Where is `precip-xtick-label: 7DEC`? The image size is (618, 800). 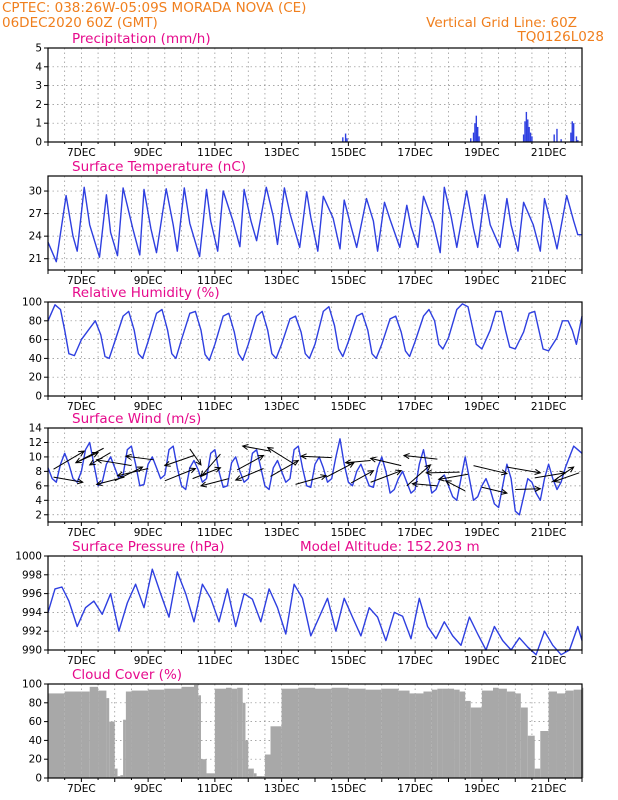 precip-xtick-label: 7DEC is located at coordinates (81, 153).